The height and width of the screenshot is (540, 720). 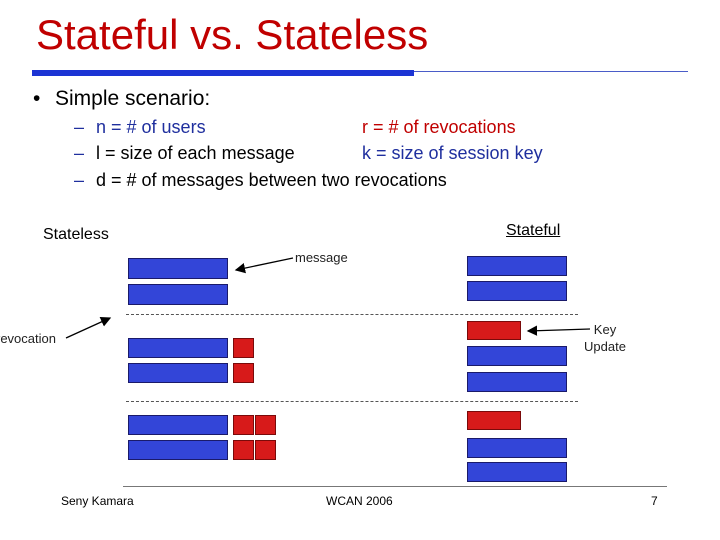 I want to click on stateful-label: Stateful, so click(x=533, y=230).